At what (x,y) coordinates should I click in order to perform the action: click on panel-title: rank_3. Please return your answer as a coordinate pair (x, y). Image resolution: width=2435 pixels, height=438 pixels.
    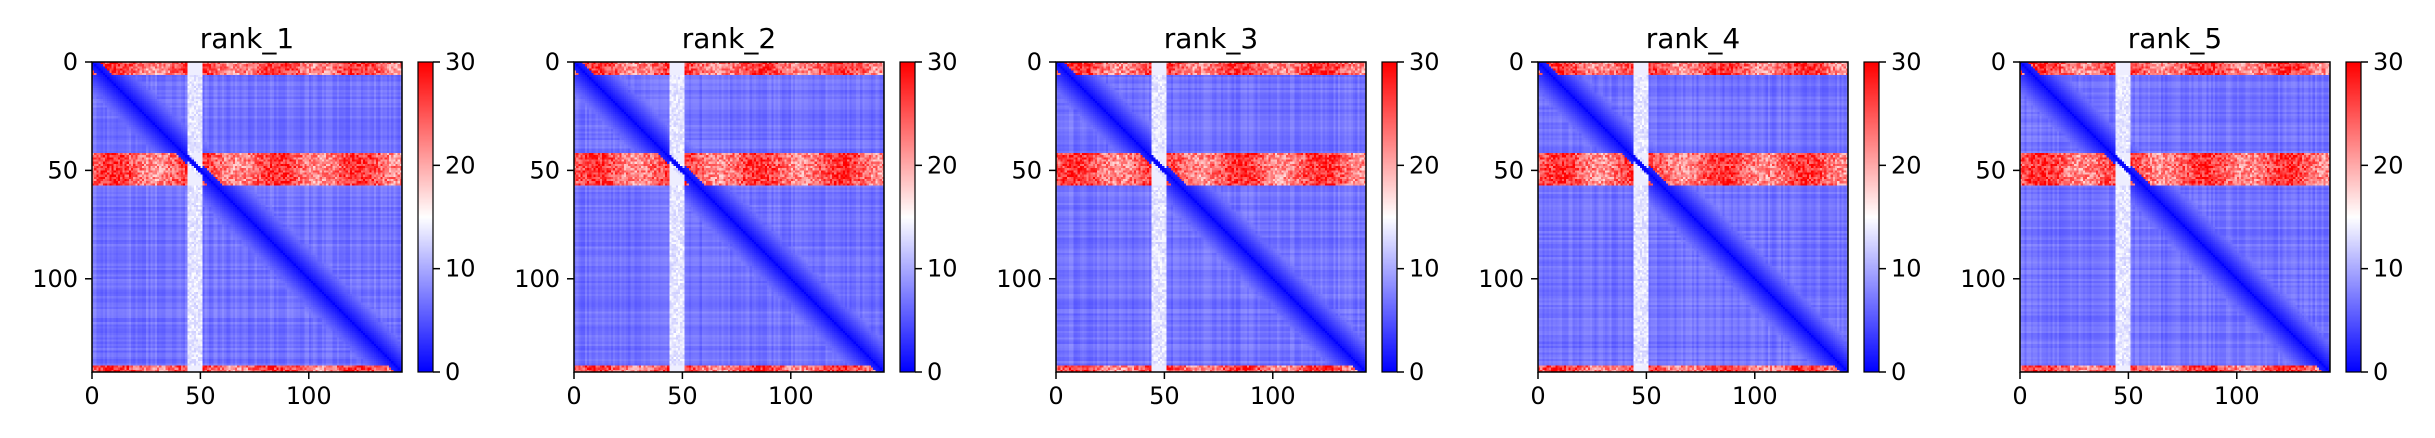
    Looking at the image, I should click on (1211, 38).